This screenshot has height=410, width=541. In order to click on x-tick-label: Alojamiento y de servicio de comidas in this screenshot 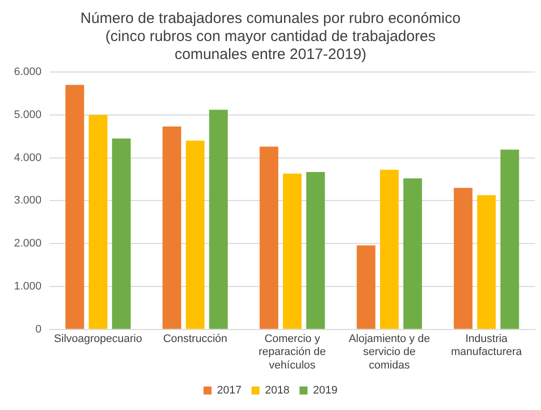, I will do `click(389, 352)`.